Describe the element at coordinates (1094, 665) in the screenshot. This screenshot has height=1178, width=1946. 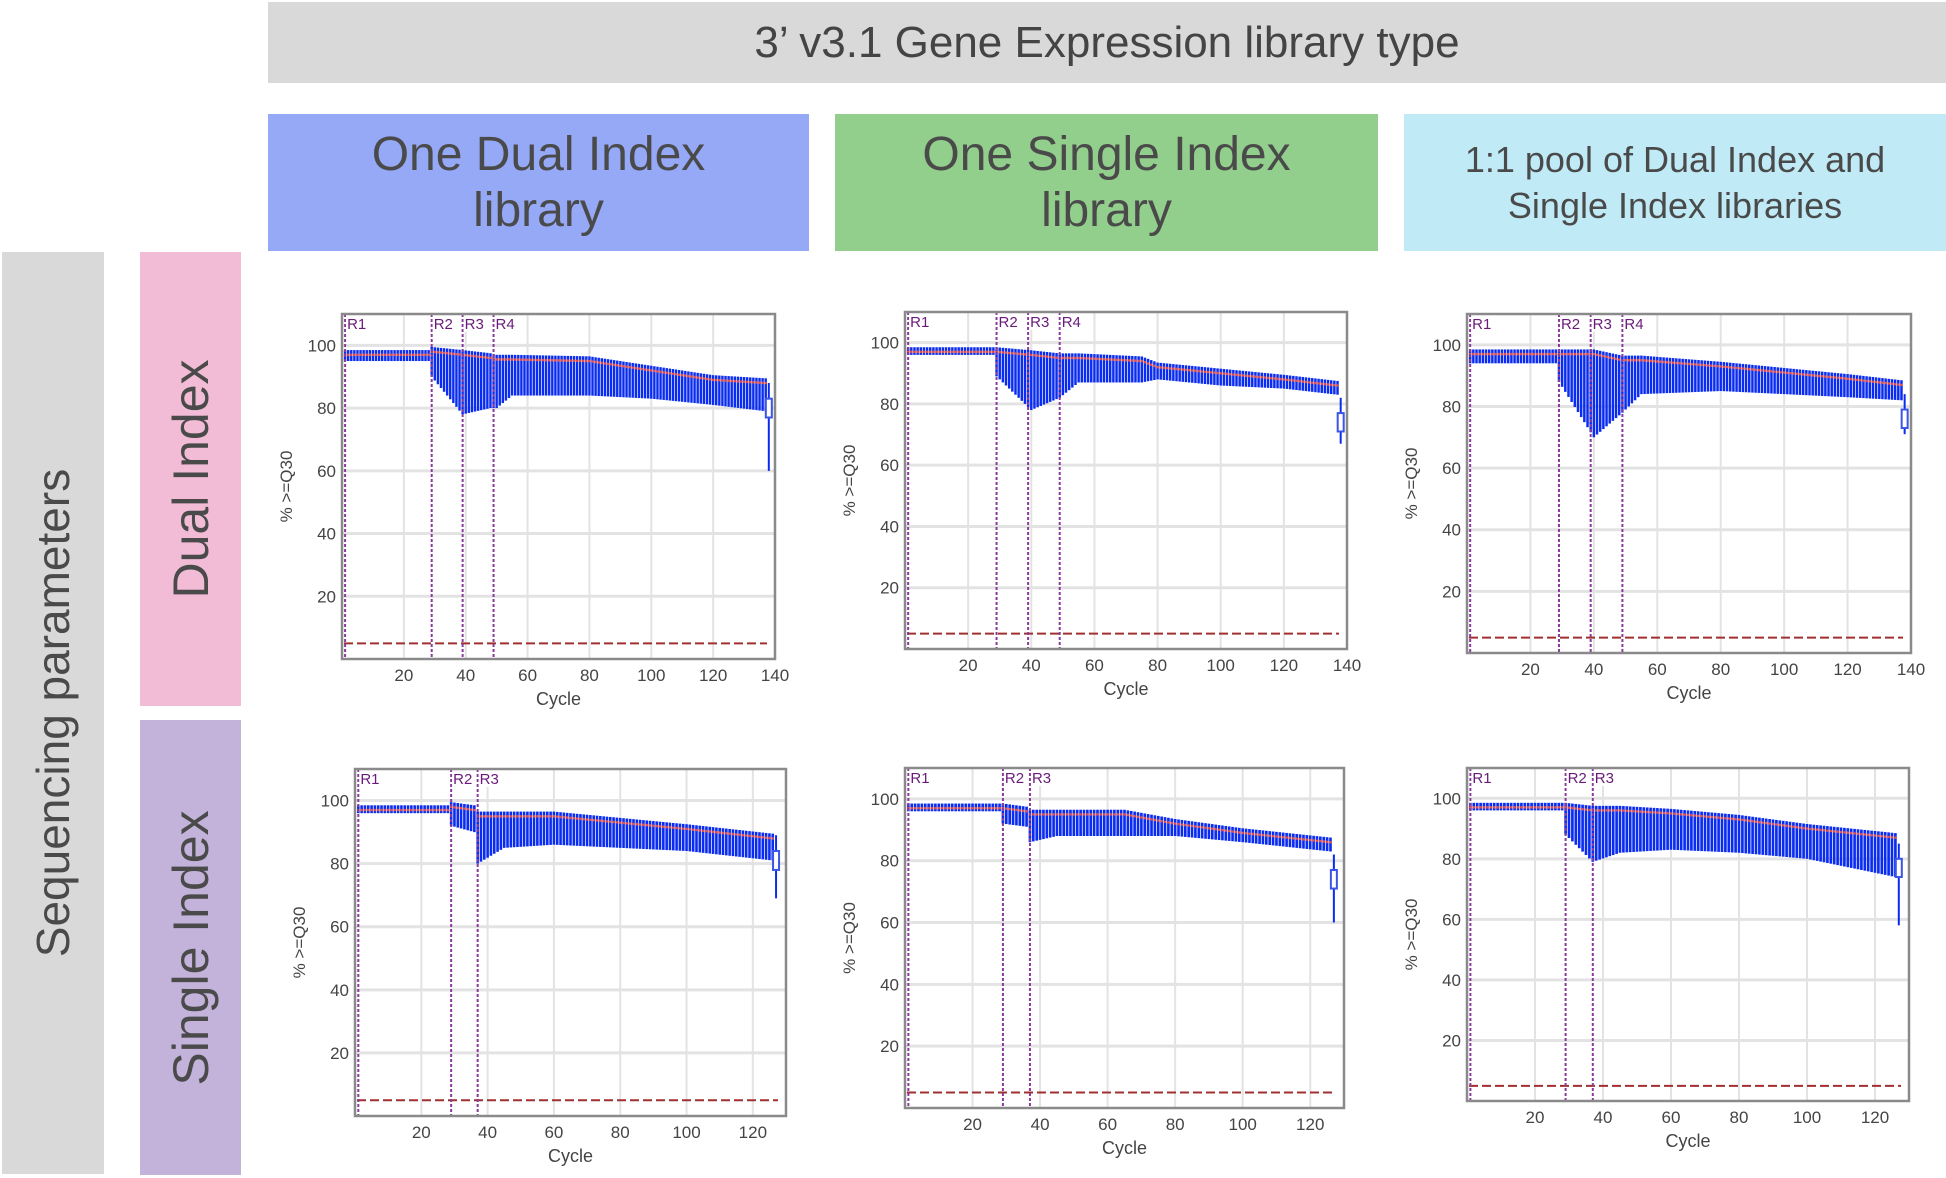
I see `x-tick-label: 60` at that location.